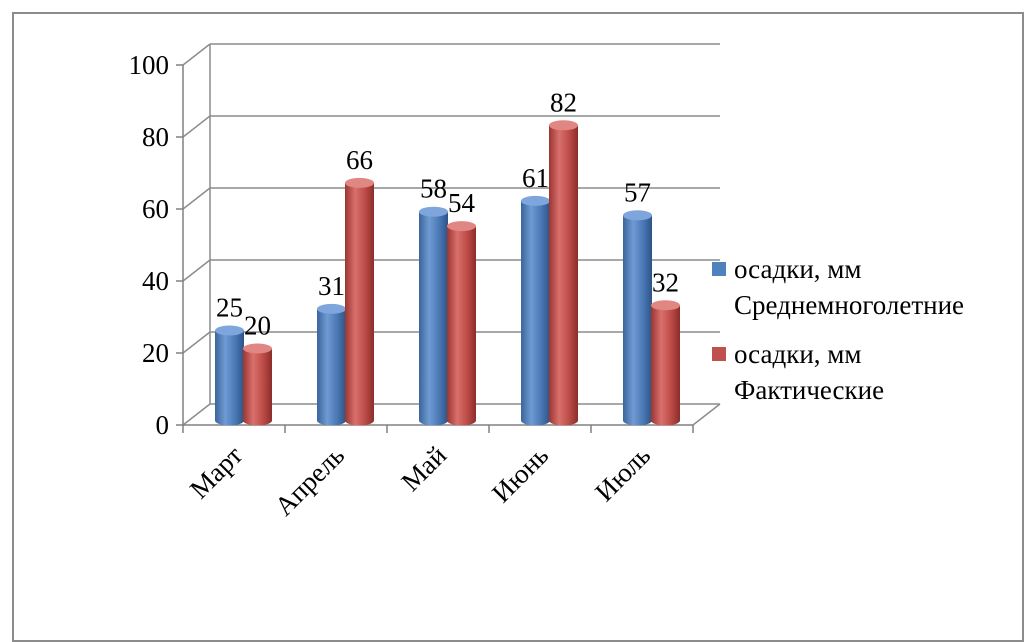 This screenshot has height=642, width=1026. What do you see at coordinates (423, 468) in the screenshot?
I see `x-tick-label: Май` at bounding box center [423, 468].